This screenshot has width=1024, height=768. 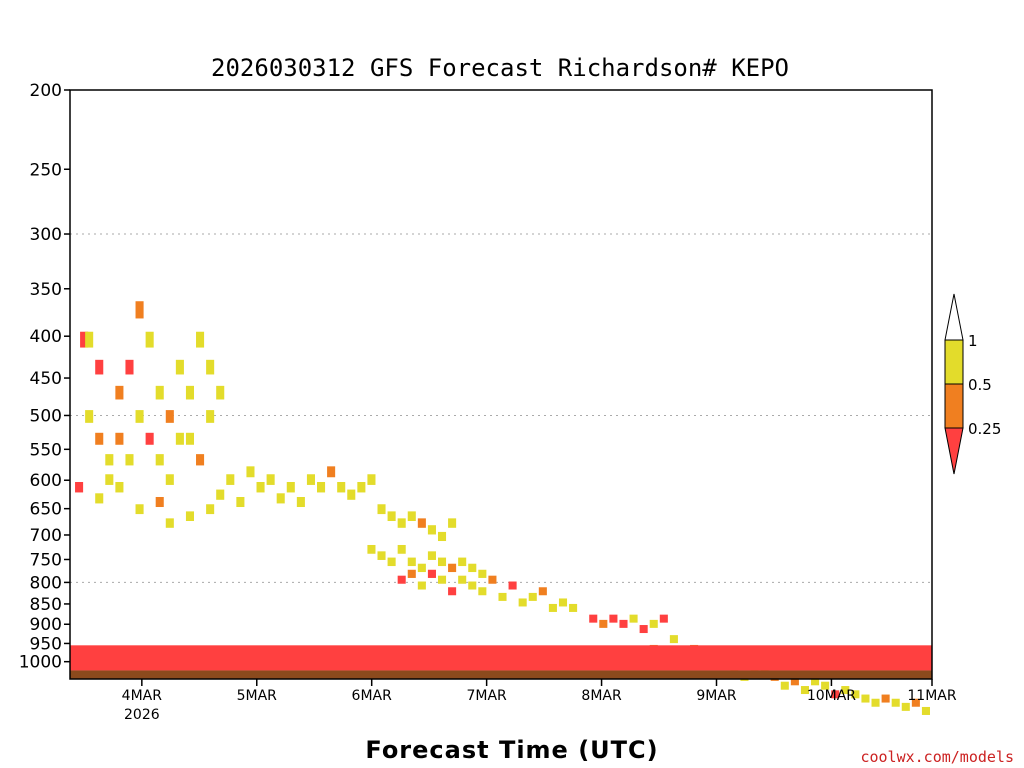 What do you see at coordinates (984, 429) in the screenshot?
I see `colorbar-level-label: 0.25` at bounding box center [984, 429].